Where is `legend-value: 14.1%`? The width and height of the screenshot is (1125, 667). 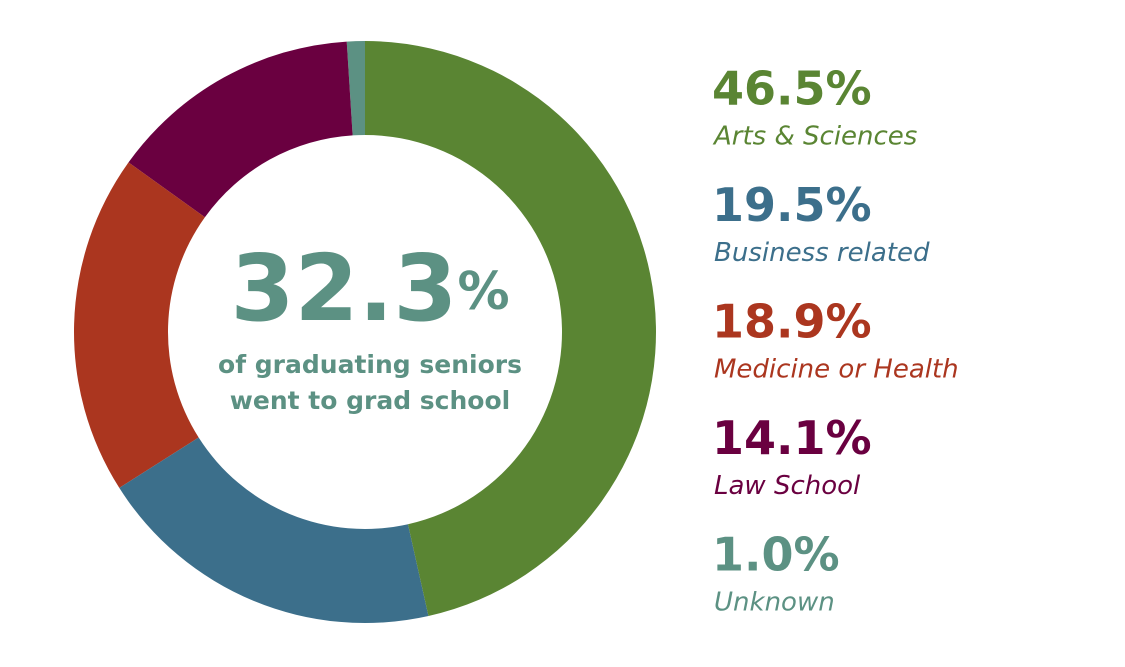
legend-value: 14.1% is located at coordinates (792, 438).